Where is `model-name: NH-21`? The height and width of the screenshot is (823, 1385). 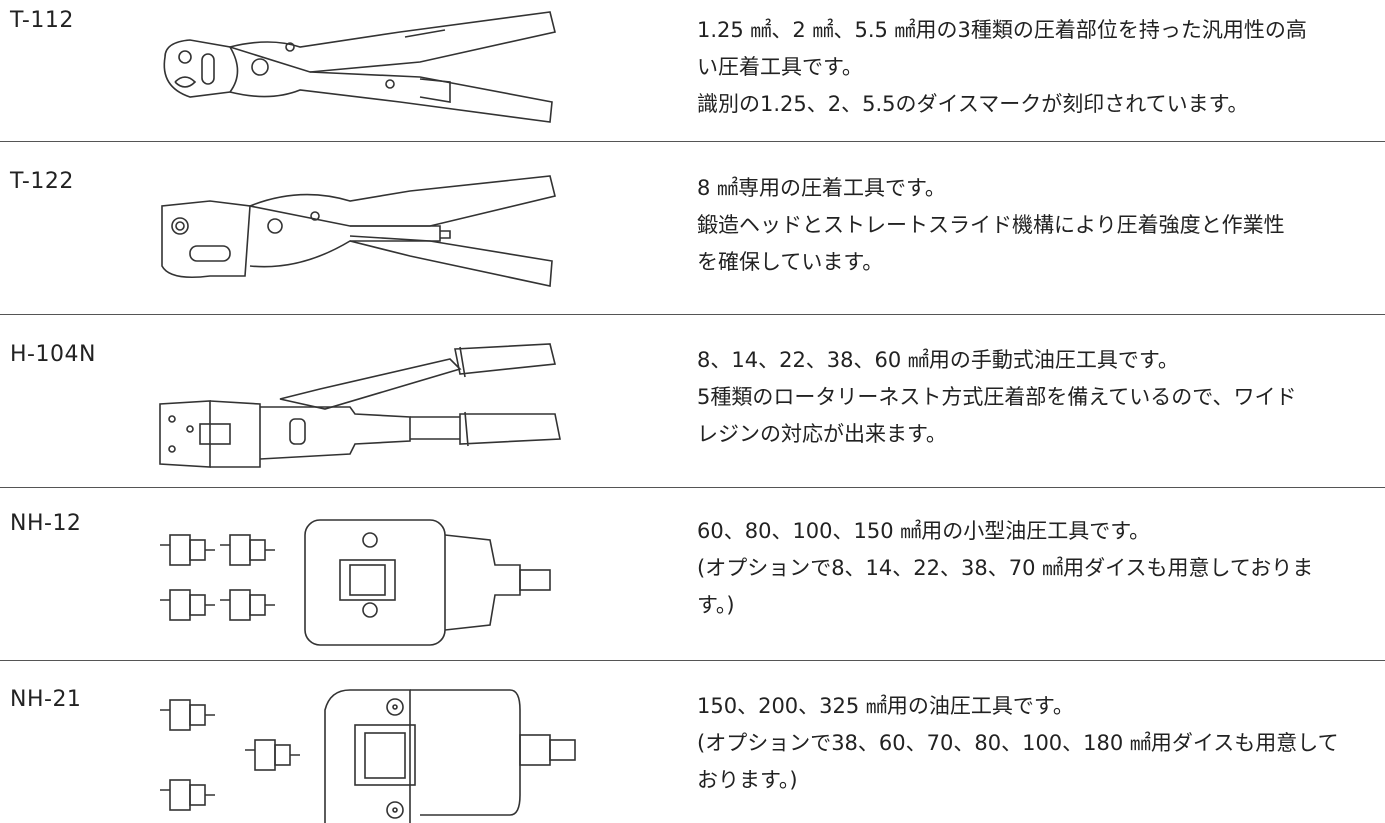 model-name: NH-21 is located at coordinates (46, 699).